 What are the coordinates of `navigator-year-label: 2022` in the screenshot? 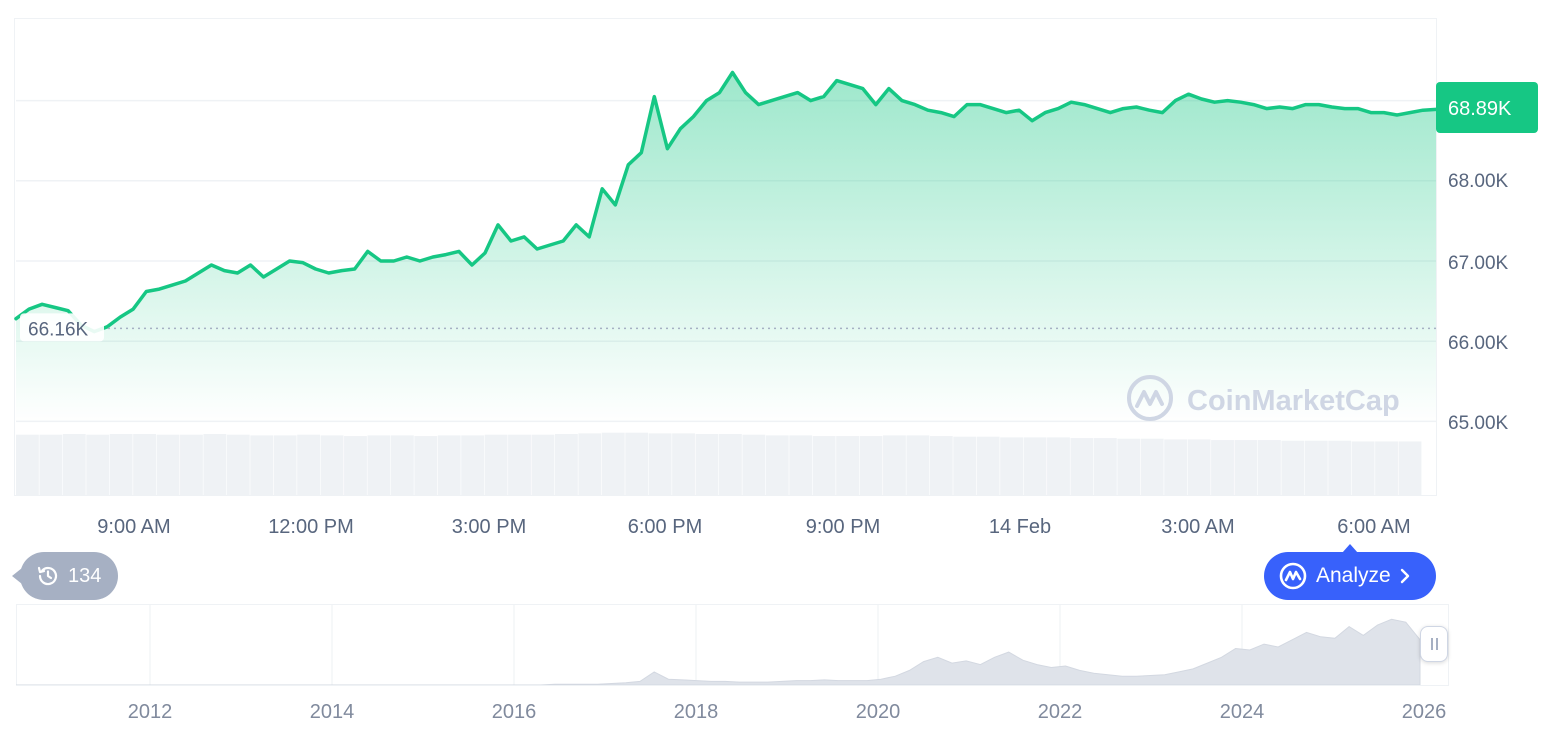 It's located at (1060, 712).